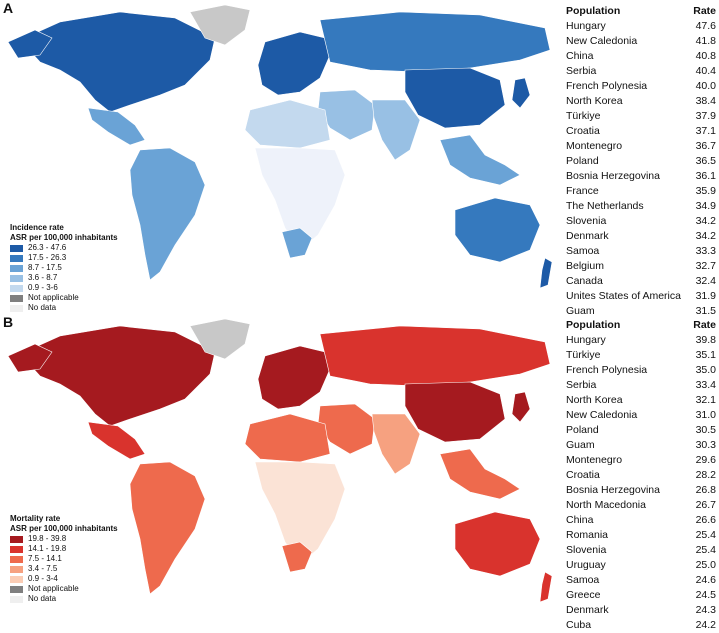 The image size is (719, 633). What do you see at coordinates (705, 206) in the screenshot?
I see `rate-cell: 34.9` at bounding box center [705, 206].